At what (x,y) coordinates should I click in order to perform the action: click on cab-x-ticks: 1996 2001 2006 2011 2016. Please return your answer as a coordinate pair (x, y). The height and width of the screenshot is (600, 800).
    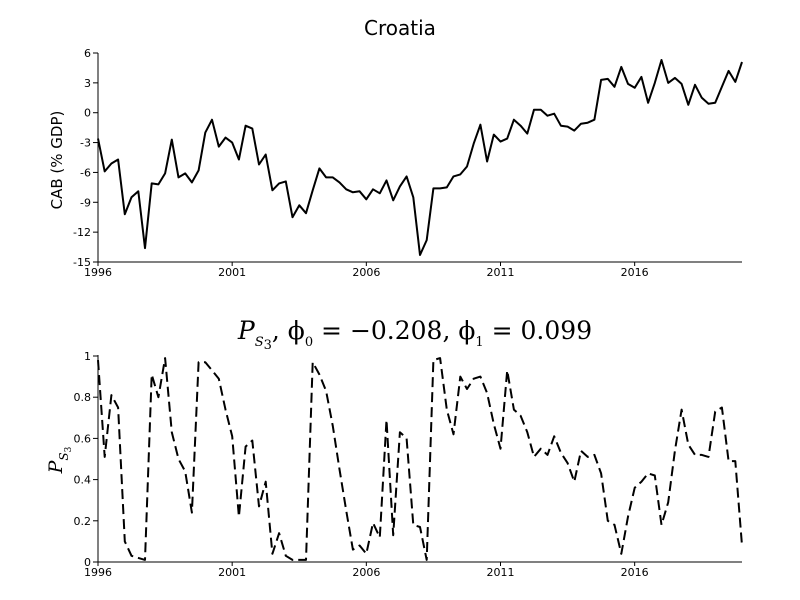
    Looking at the image, I should click on (366, 270).